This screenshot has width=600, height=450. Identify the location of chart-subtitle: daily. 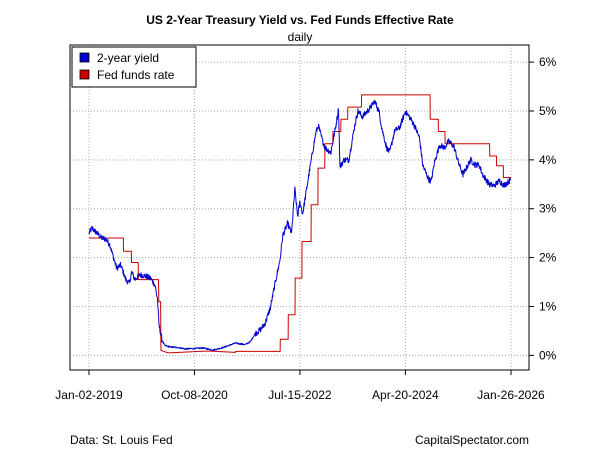
(300, 37).